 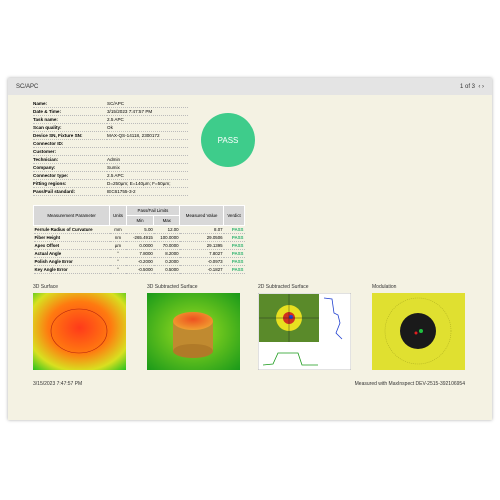 I want to click on cell: mm, so click(x=118, y=229).